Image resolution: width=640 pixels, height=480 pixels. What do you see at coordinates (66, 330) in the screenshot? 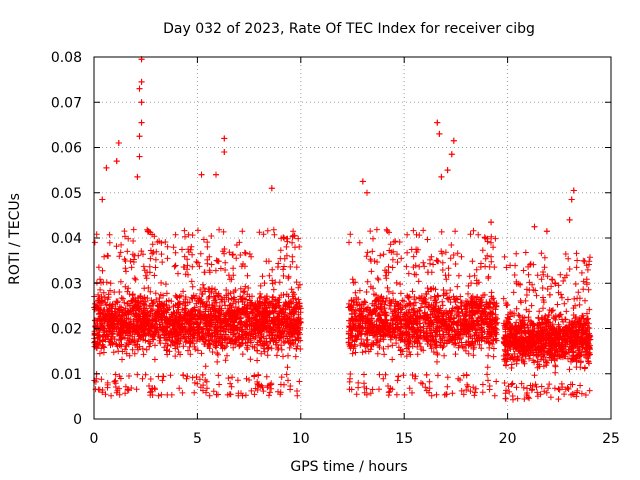
I see `y-tick-label: 0.02` at bounding box center [66, 330].